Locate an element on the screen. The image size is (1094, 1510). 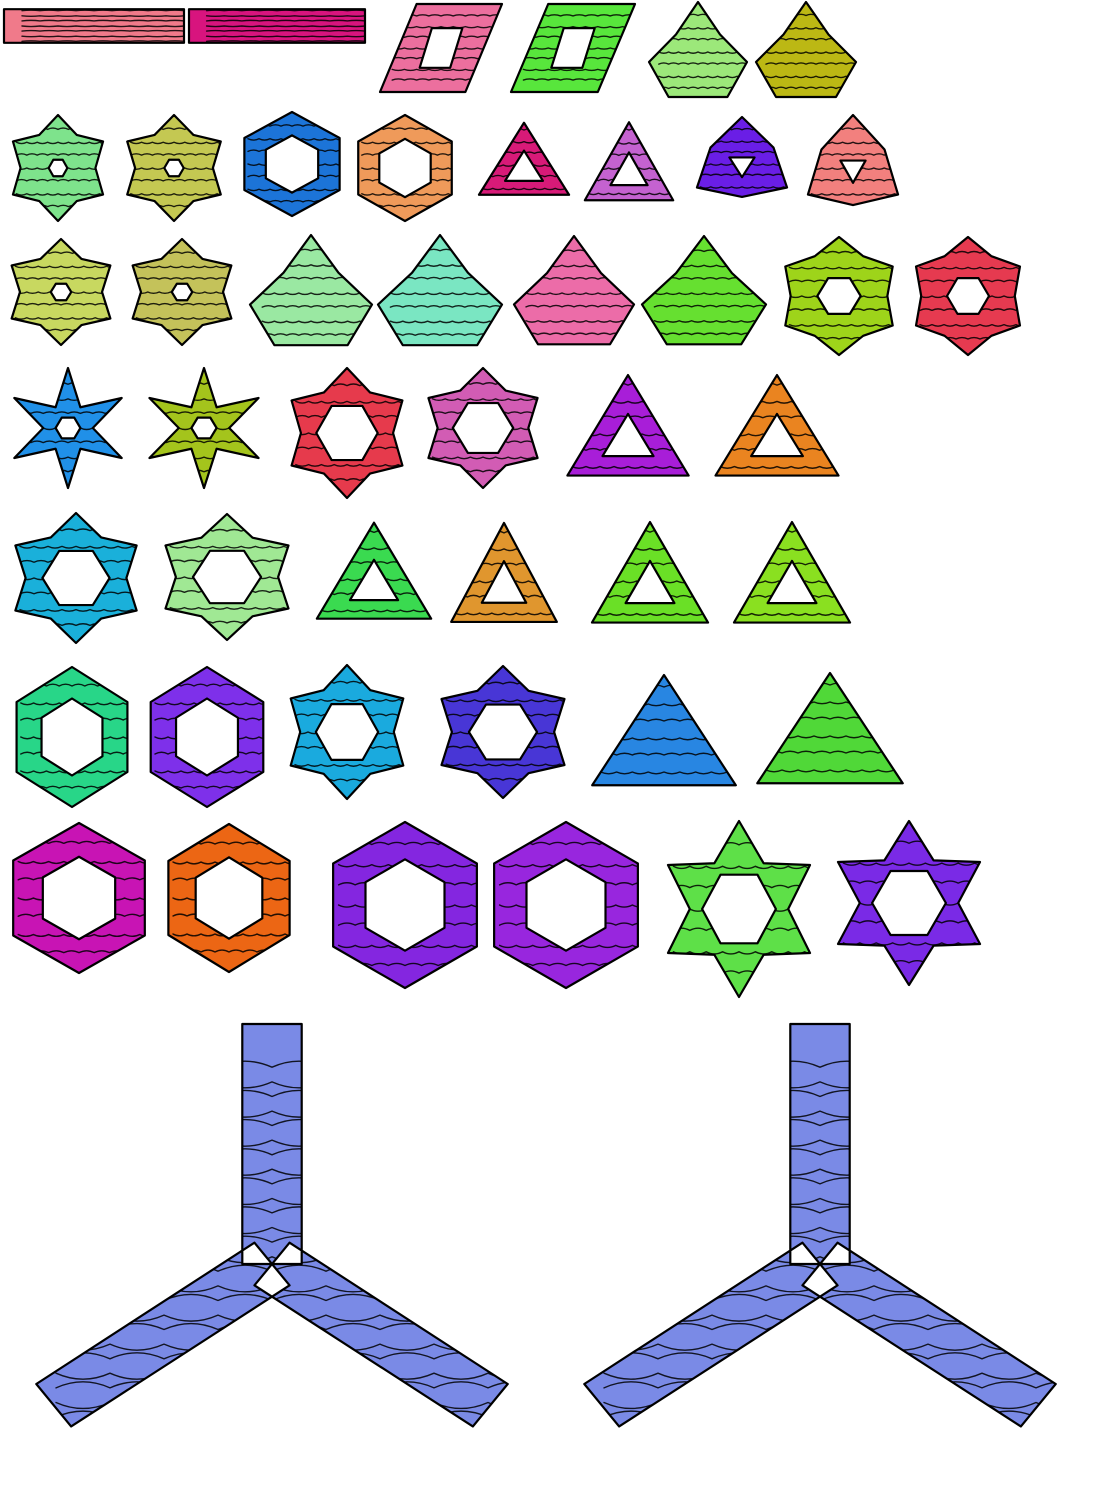
polyhex-shape-r3-4-tri-blob is located at coordinates (440, 290).